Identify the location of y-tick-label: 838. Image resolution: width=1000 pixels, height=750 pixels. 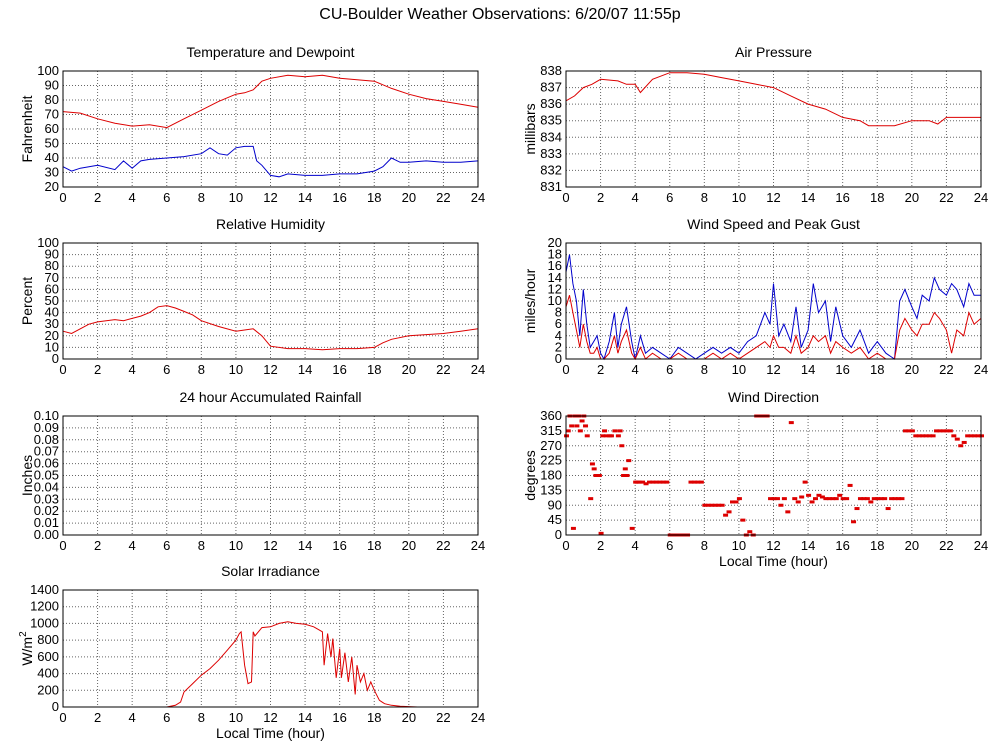
(551, 70).